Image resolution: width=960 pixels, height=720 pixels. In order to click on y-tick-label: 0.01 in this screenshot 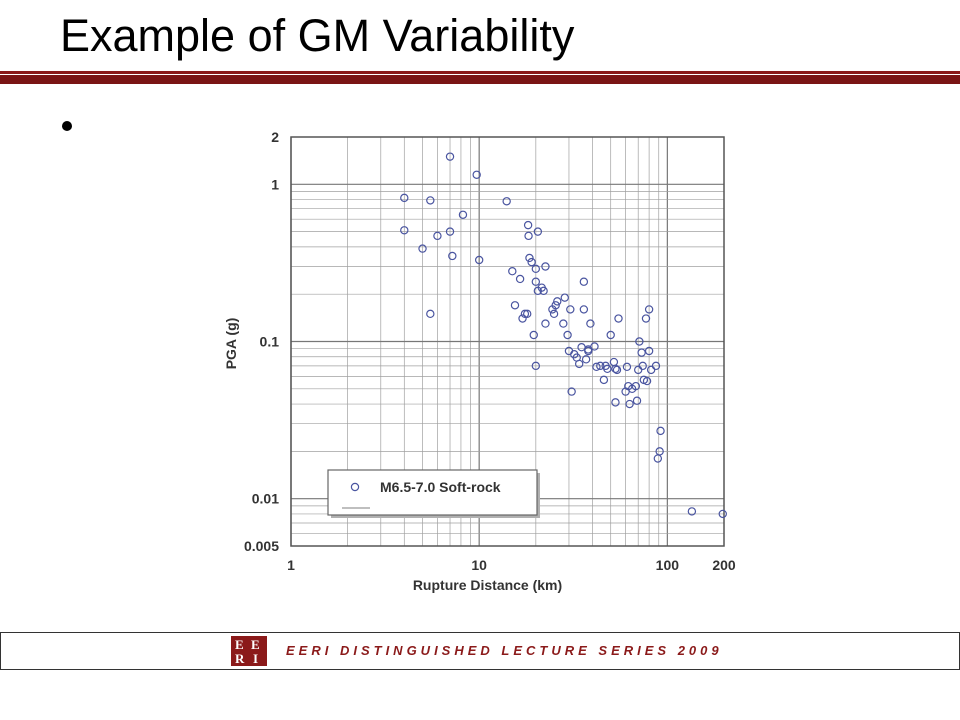, I will do `click(265, 499)`.